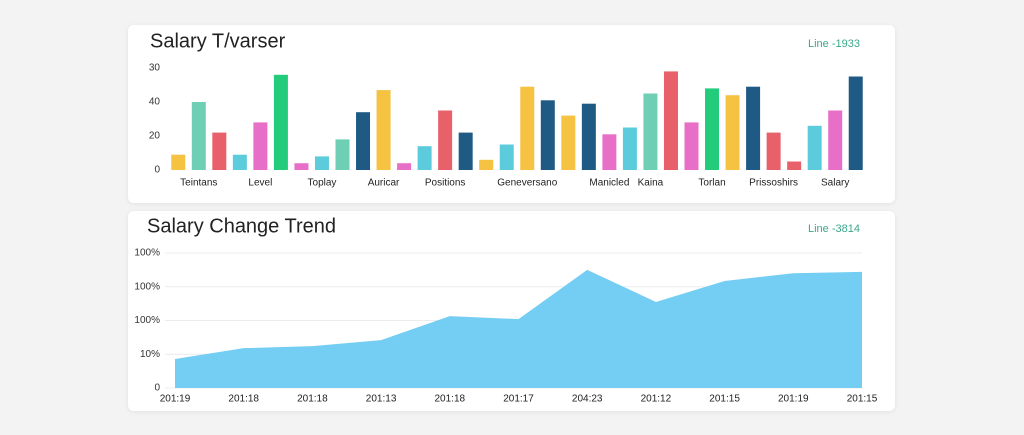  Describe the element at coordinates (155, 68) in the screenshot. I see `y-tick-label: 30` at that location.